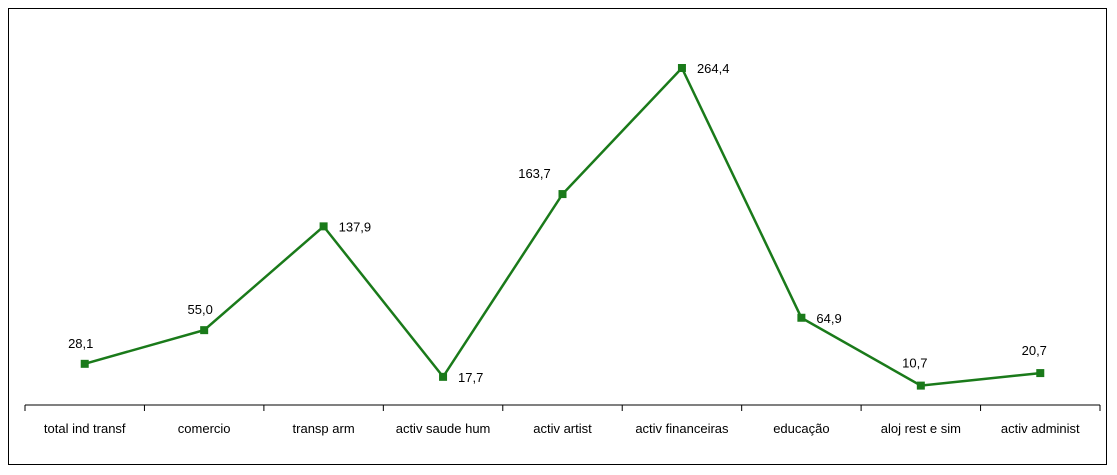 The height and width of the screenshot is (475, 1117). Describe the element at coordinates (85, 428) in the screenshot. I see `x-tick-label: total ind transf` at that location.